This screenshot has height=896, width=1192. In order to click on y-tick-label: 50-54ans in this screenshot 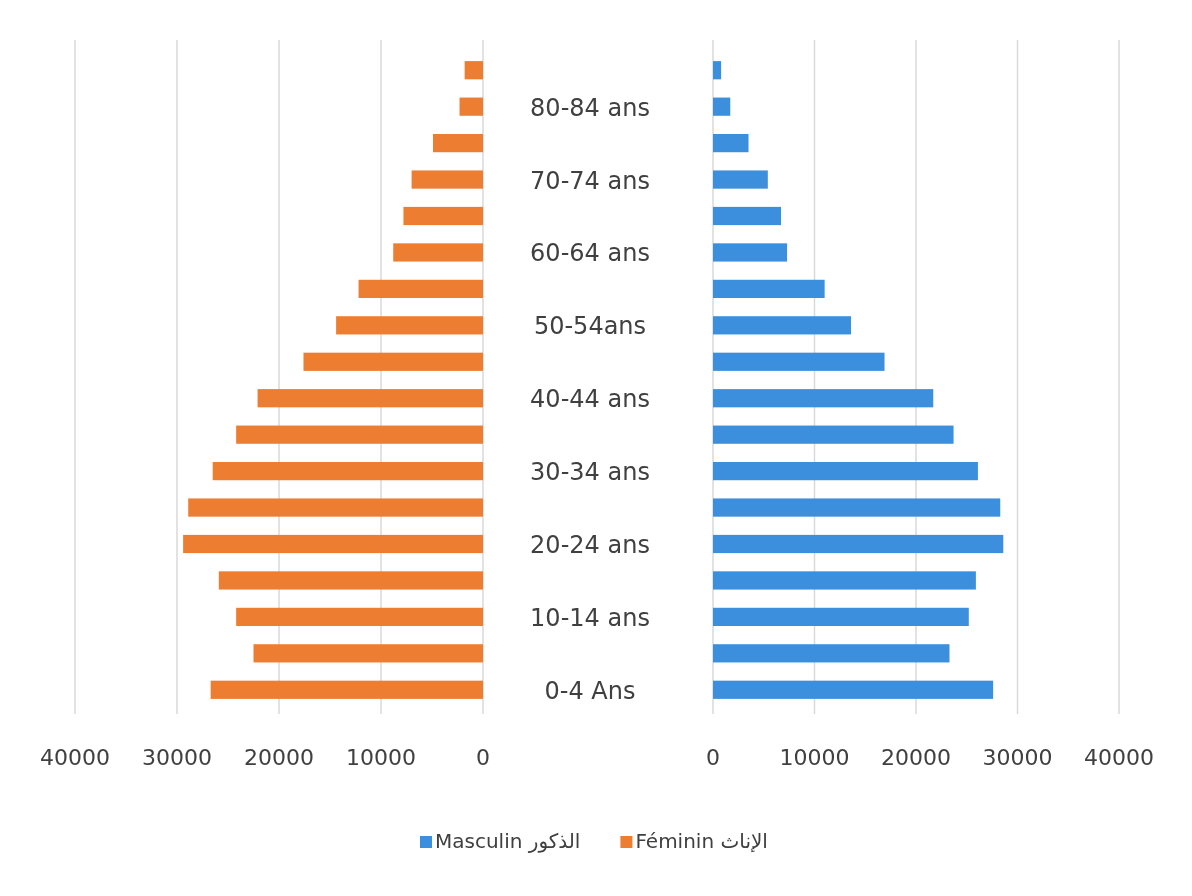, I will do `click(590, 326)`.